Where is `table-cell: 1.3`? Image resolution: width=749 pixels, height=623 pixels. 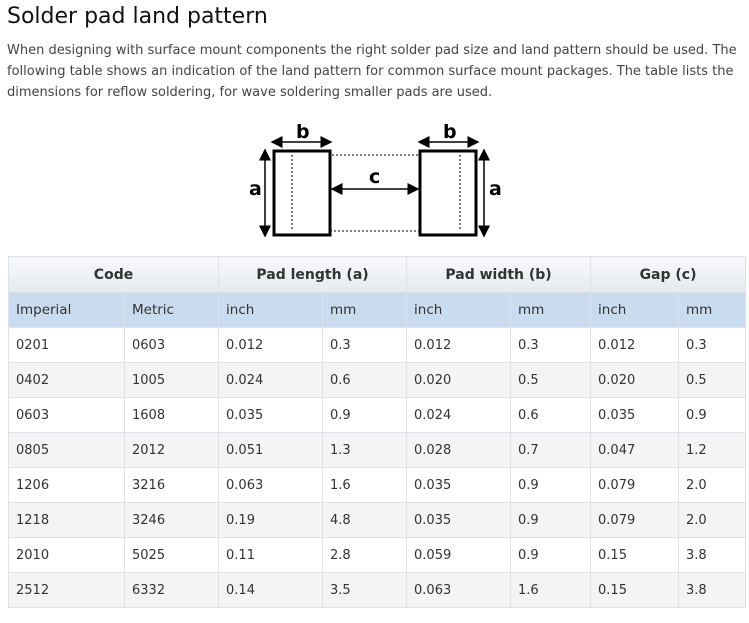 table-cell: 1.3 is located at coordinates (365, 450).